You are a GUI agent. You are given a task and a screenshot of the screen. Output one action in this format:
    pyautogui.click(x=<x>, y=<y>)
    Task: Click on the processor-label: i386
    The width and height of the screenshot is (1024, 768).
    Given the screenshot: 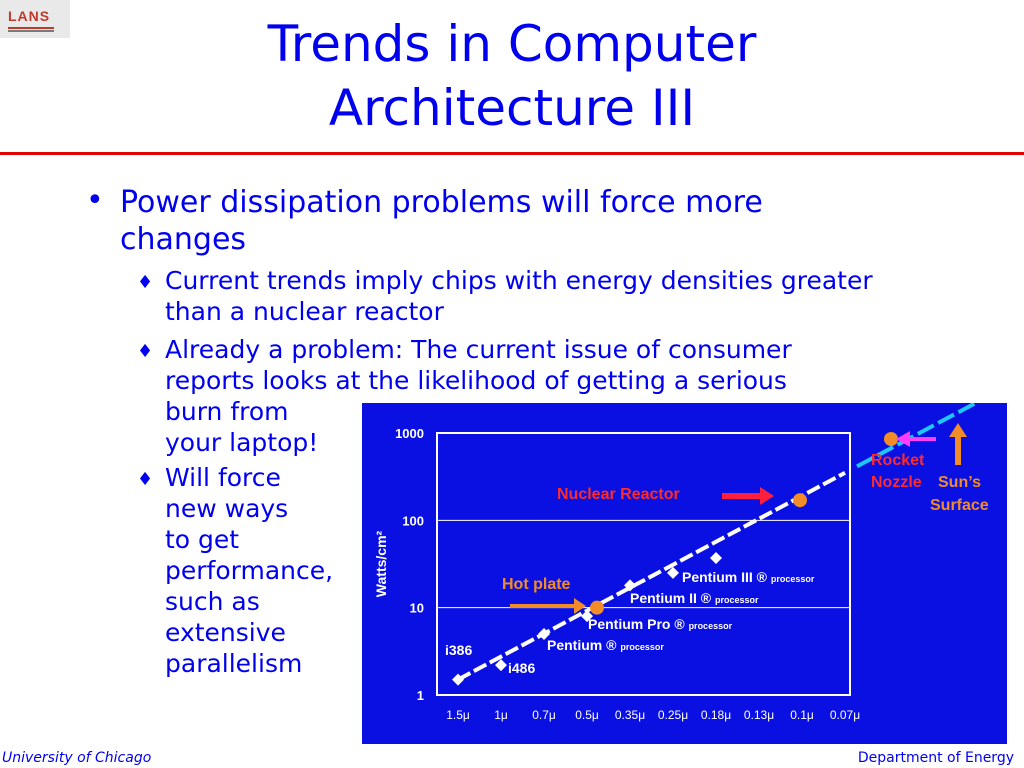 What is the action you would take?
    pyautogui.click(x=458, y=650)
    